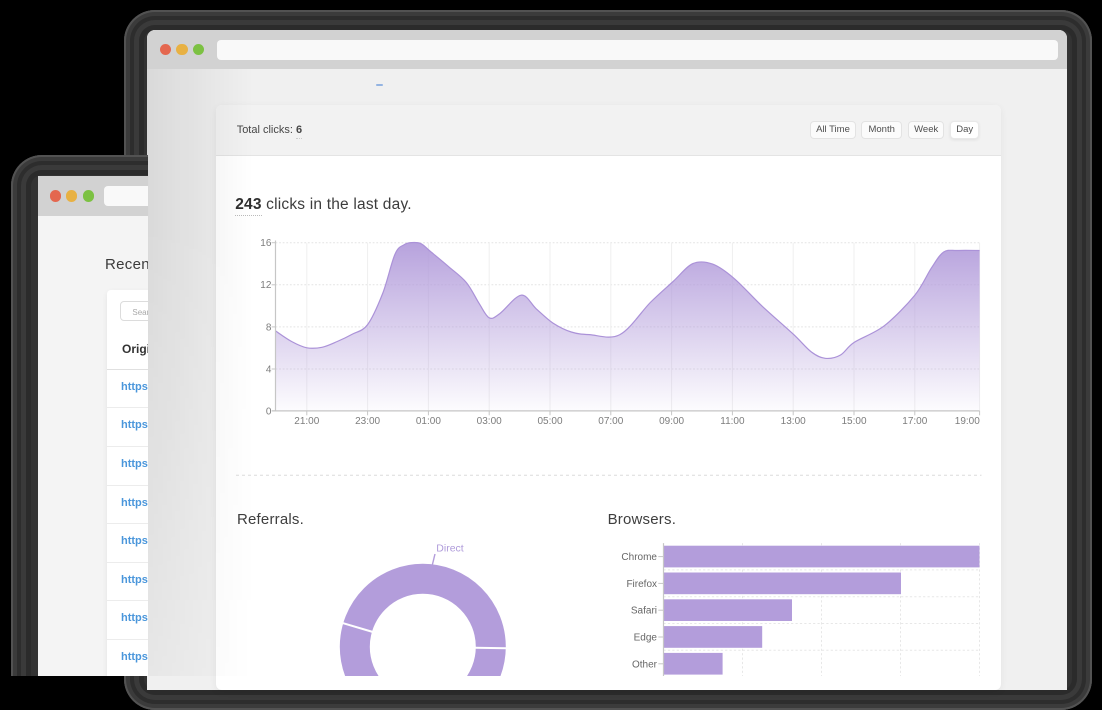  I want to click on svg-text: 12, so click(266, 285).